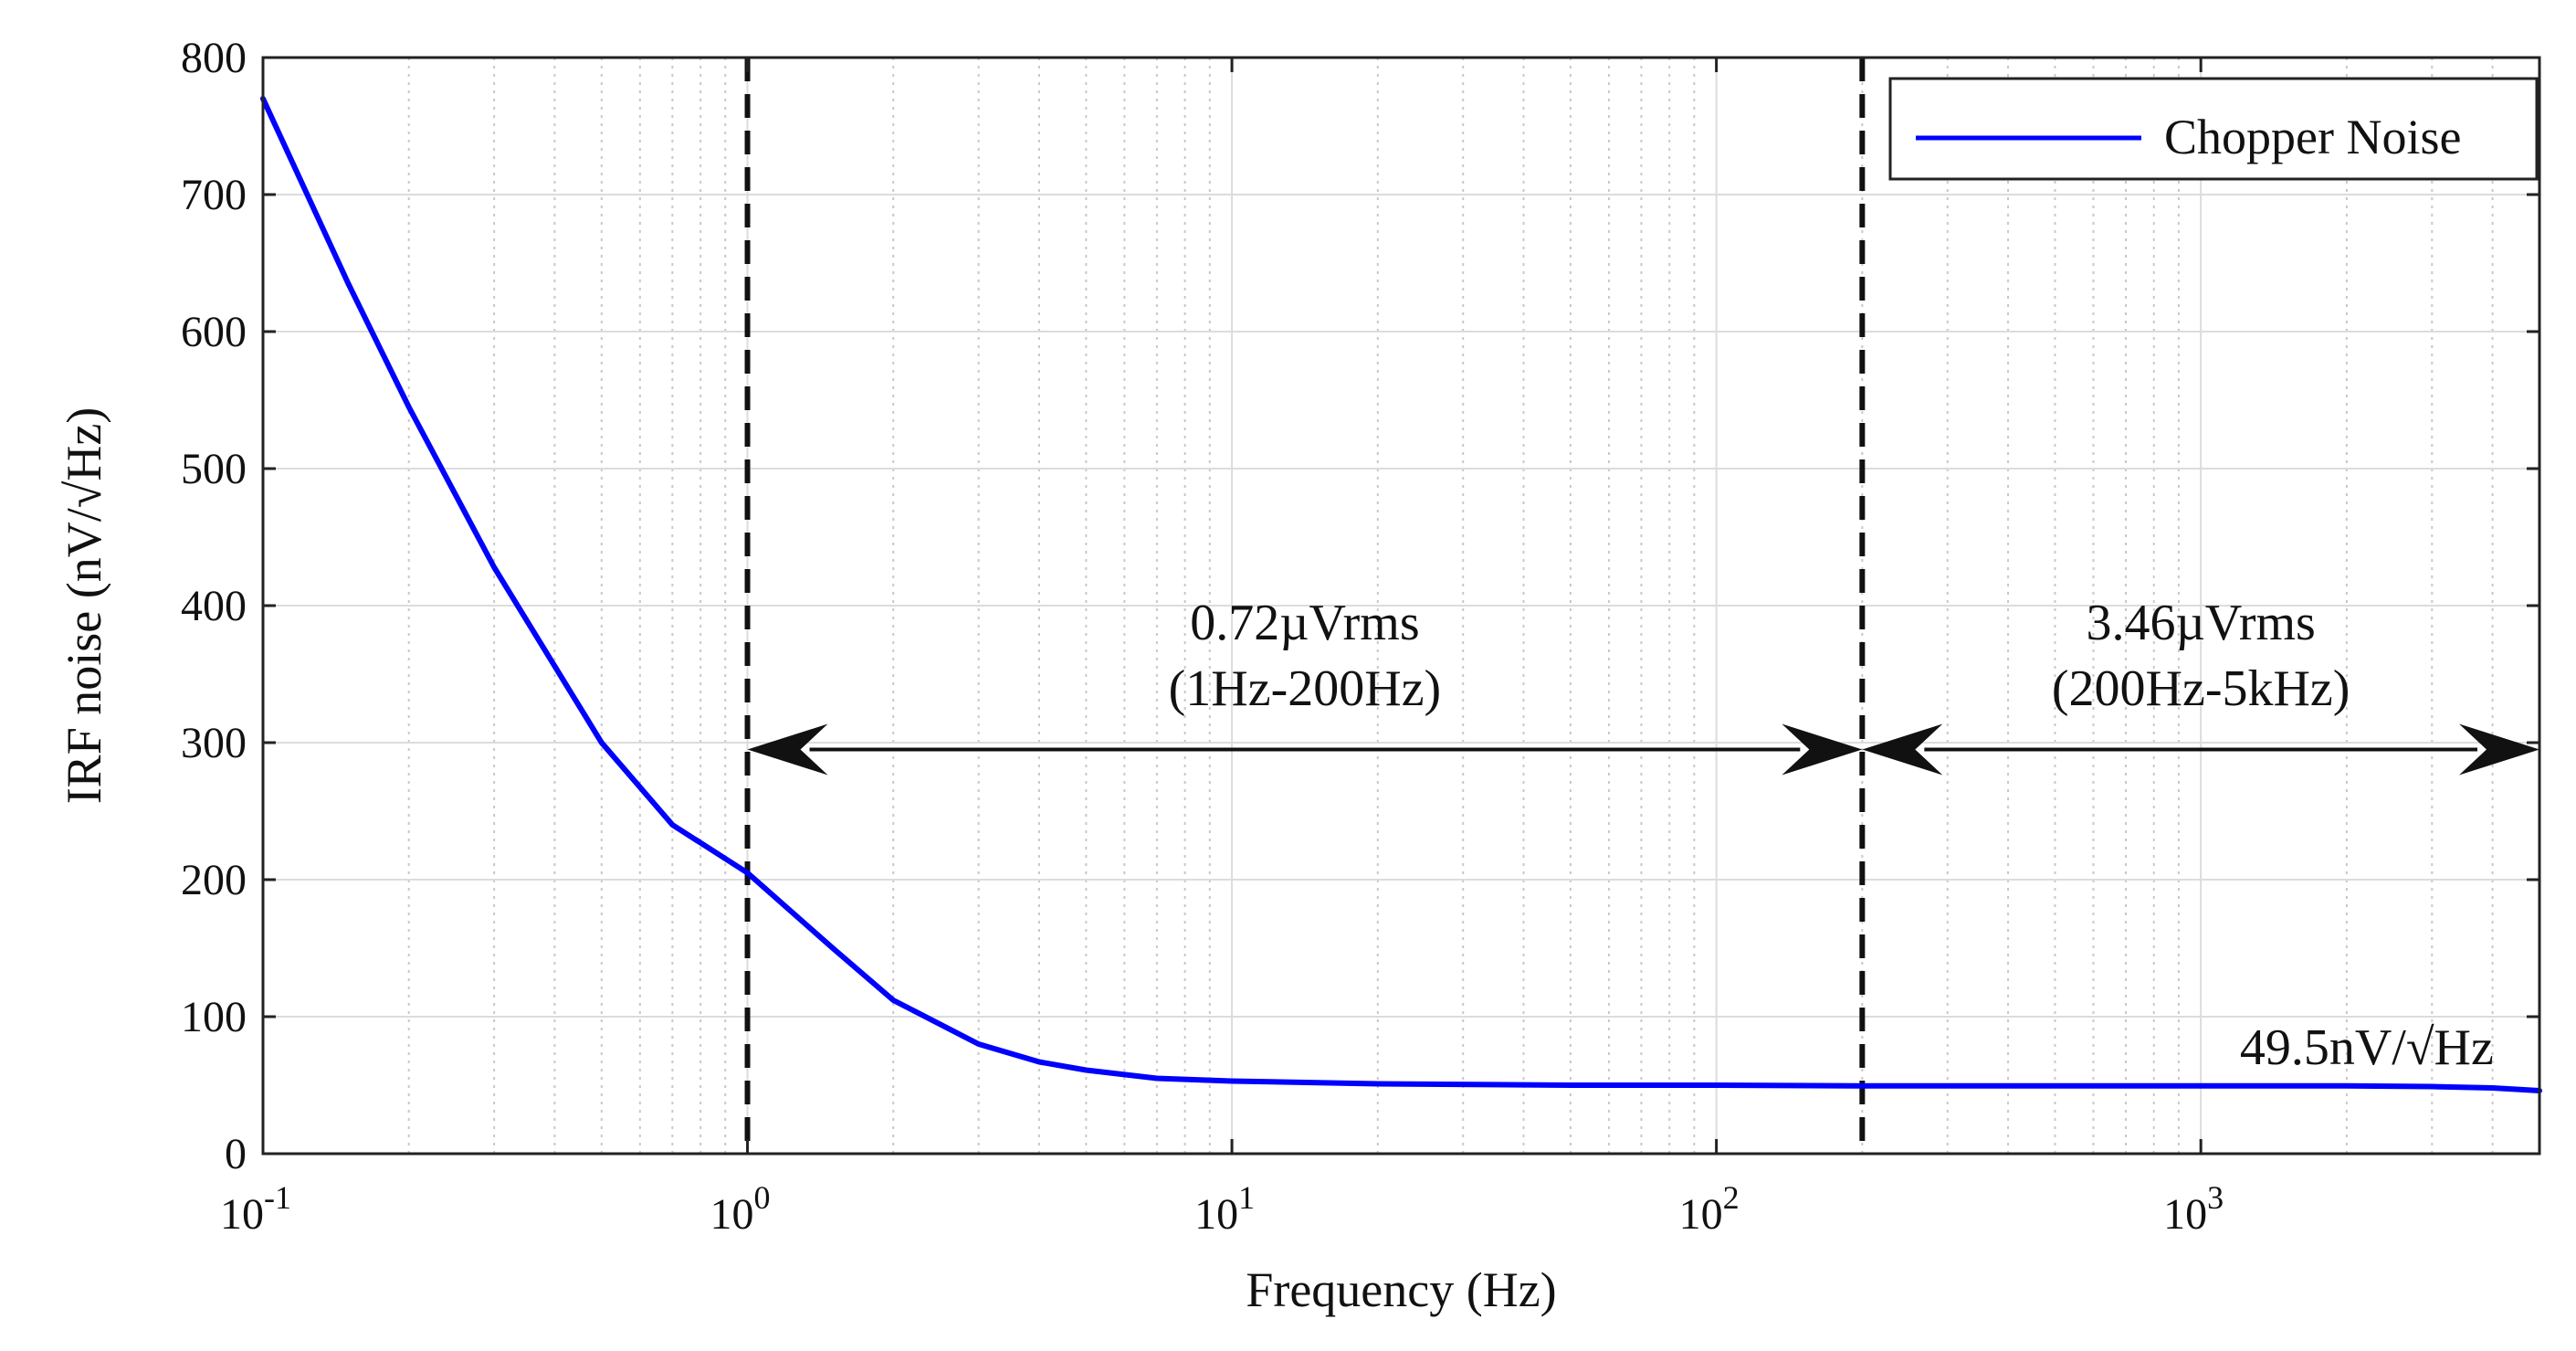  Describe the element at coordinates (214, 743) in the screenshot. I see `y-tick-label: 300` at that location.